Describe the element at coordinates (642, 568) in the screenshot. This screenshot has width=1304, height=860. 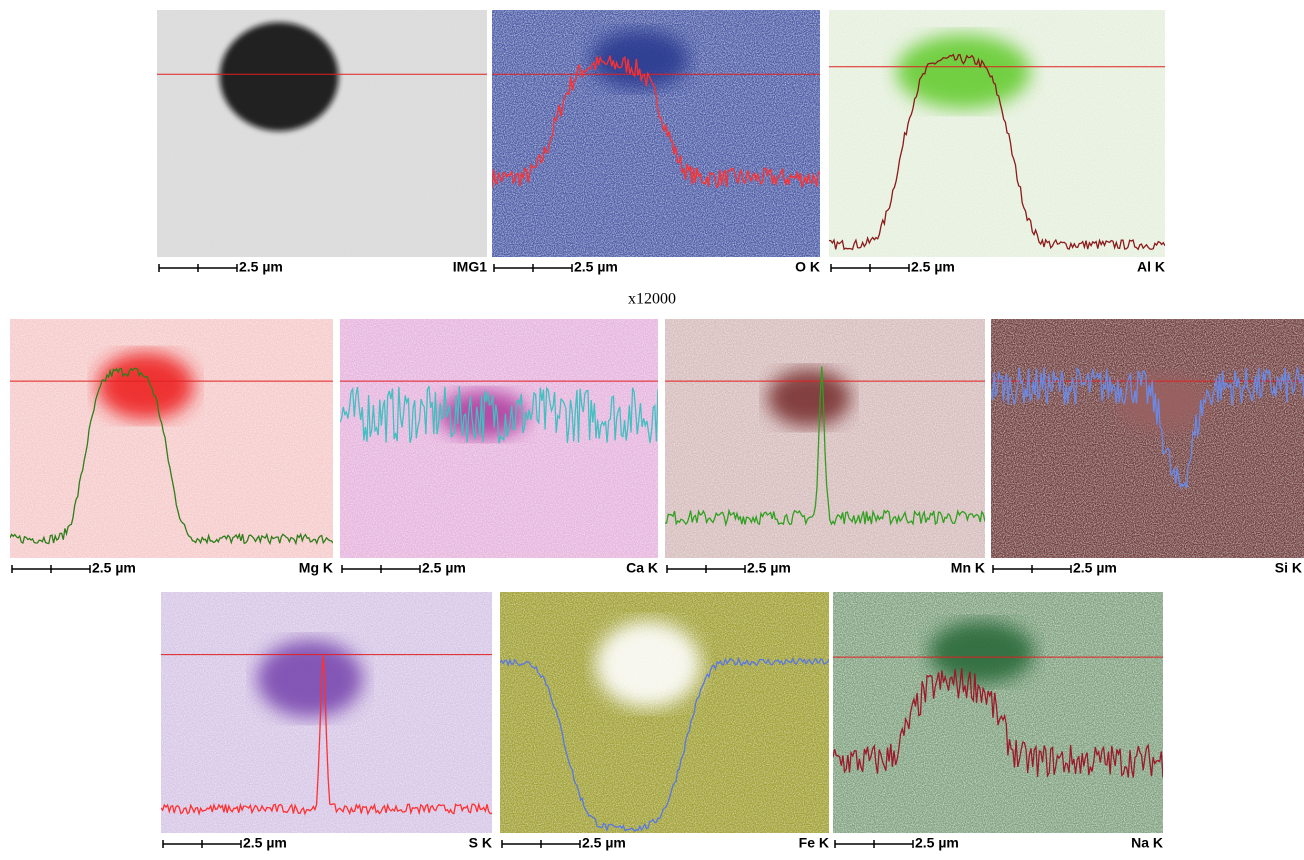
I see `map-label: Ca K` at that location.